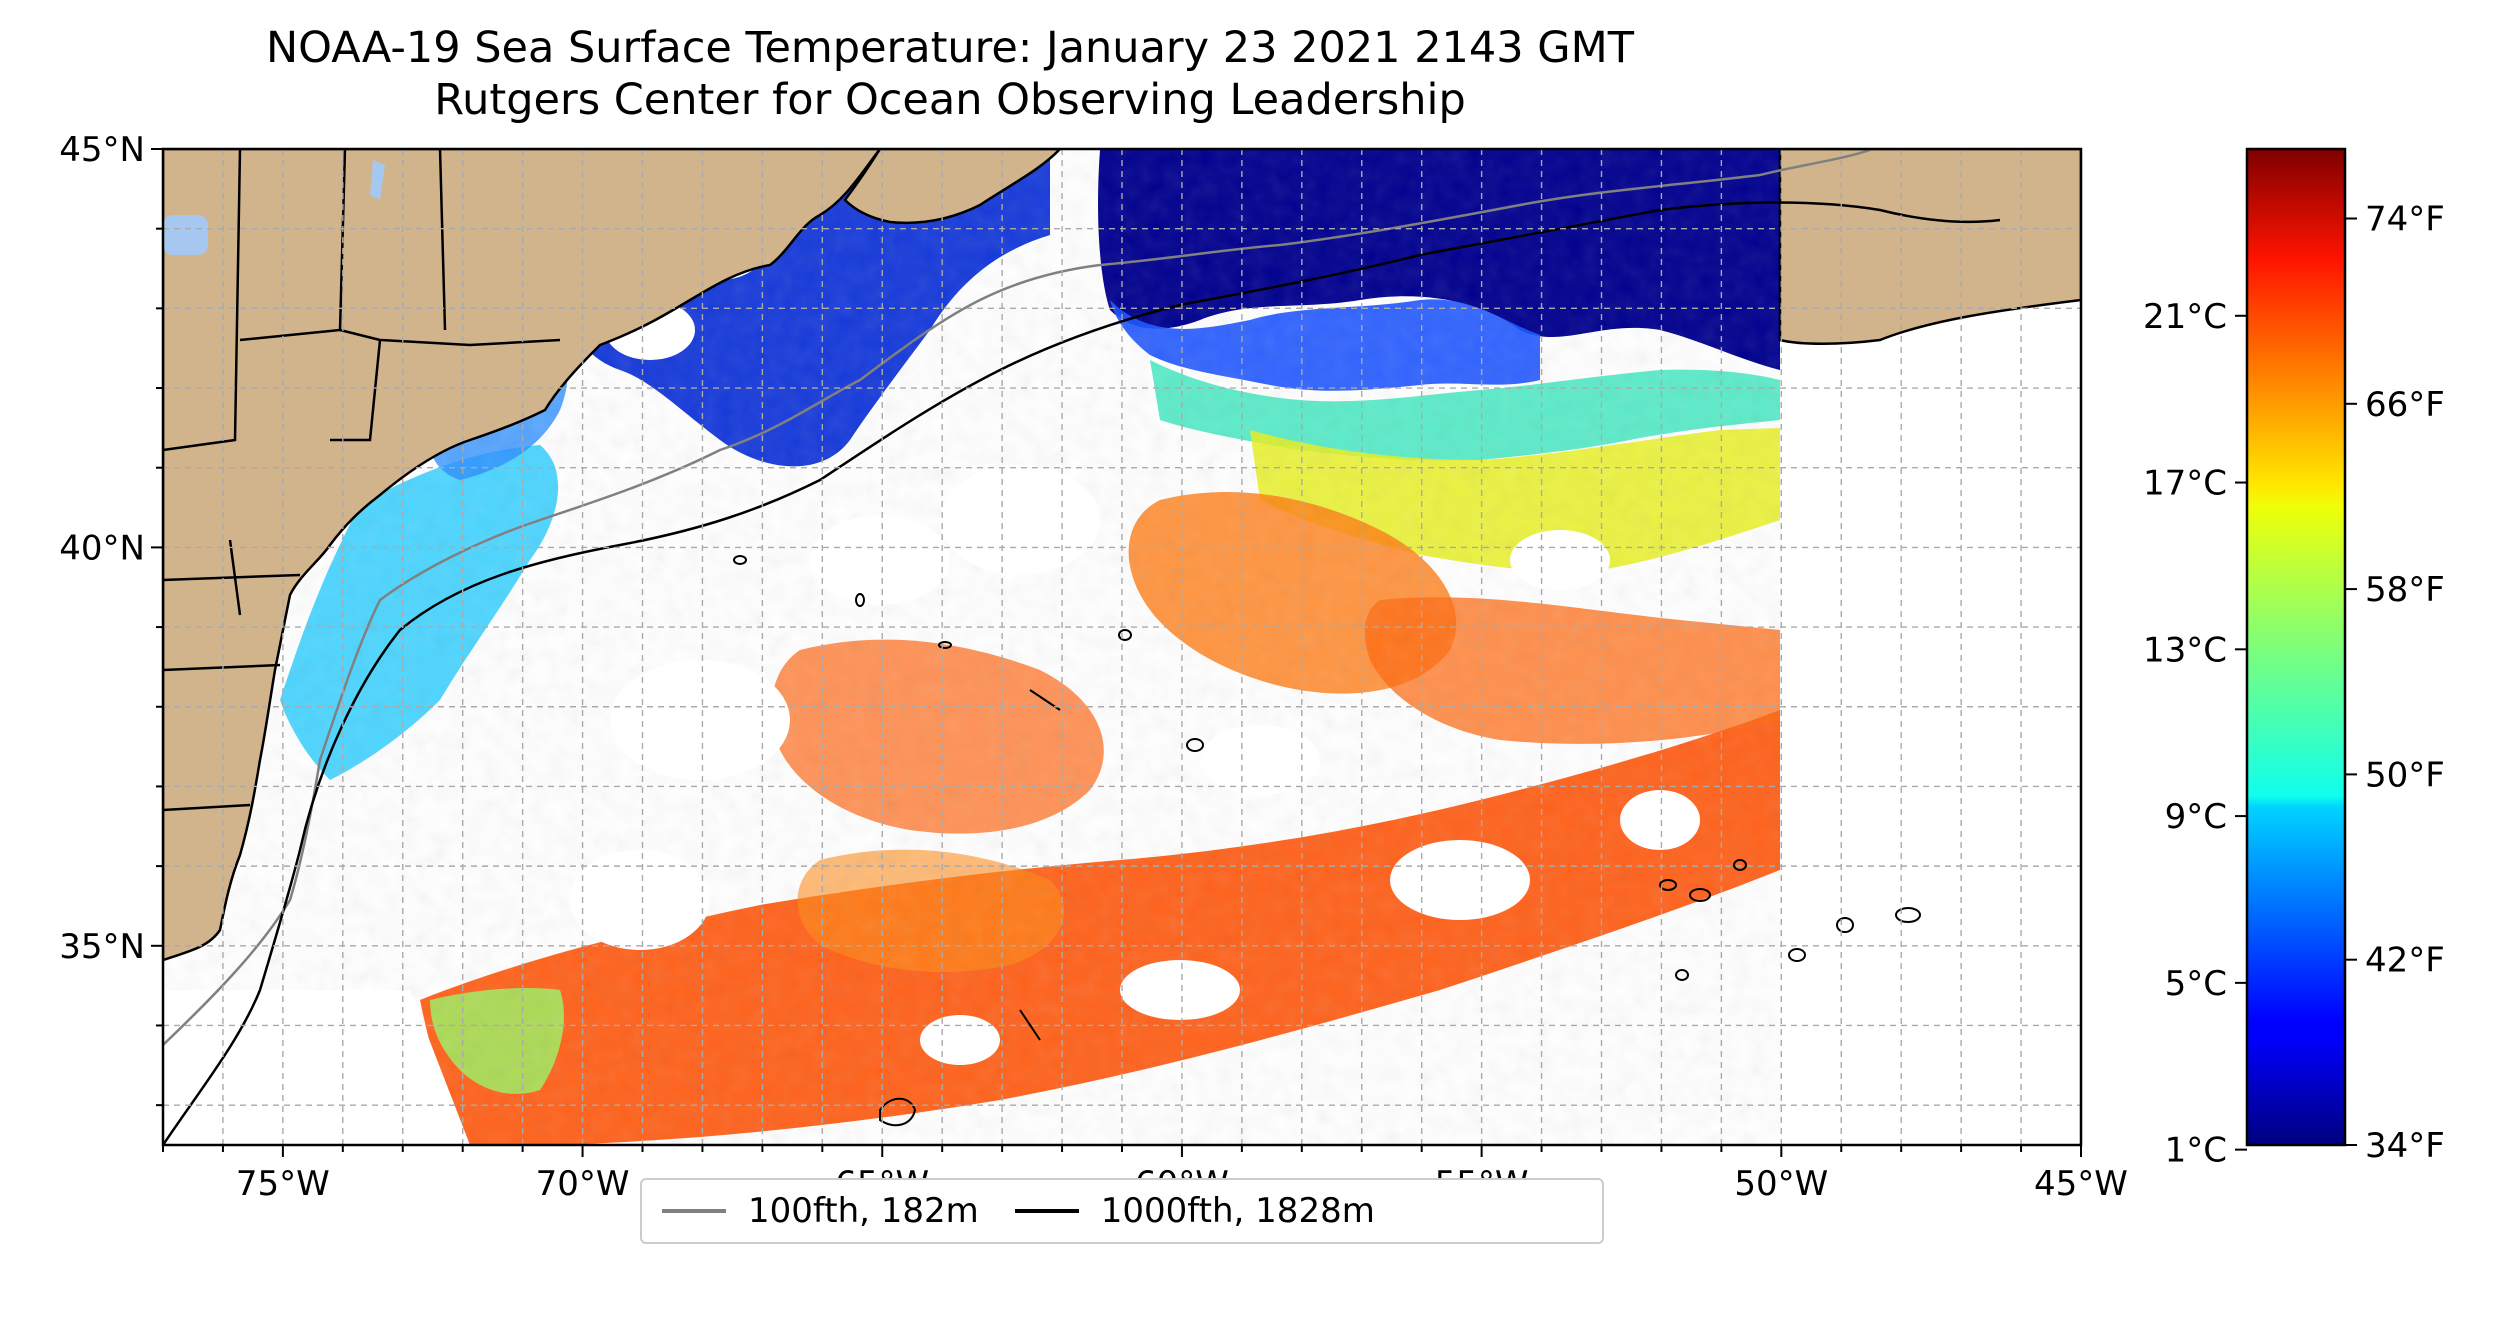  Describe the element at coordinates (1237, 1211) in the screenshot. I see `legend-label-1000fth: 1000fth, 1828m` at that location.